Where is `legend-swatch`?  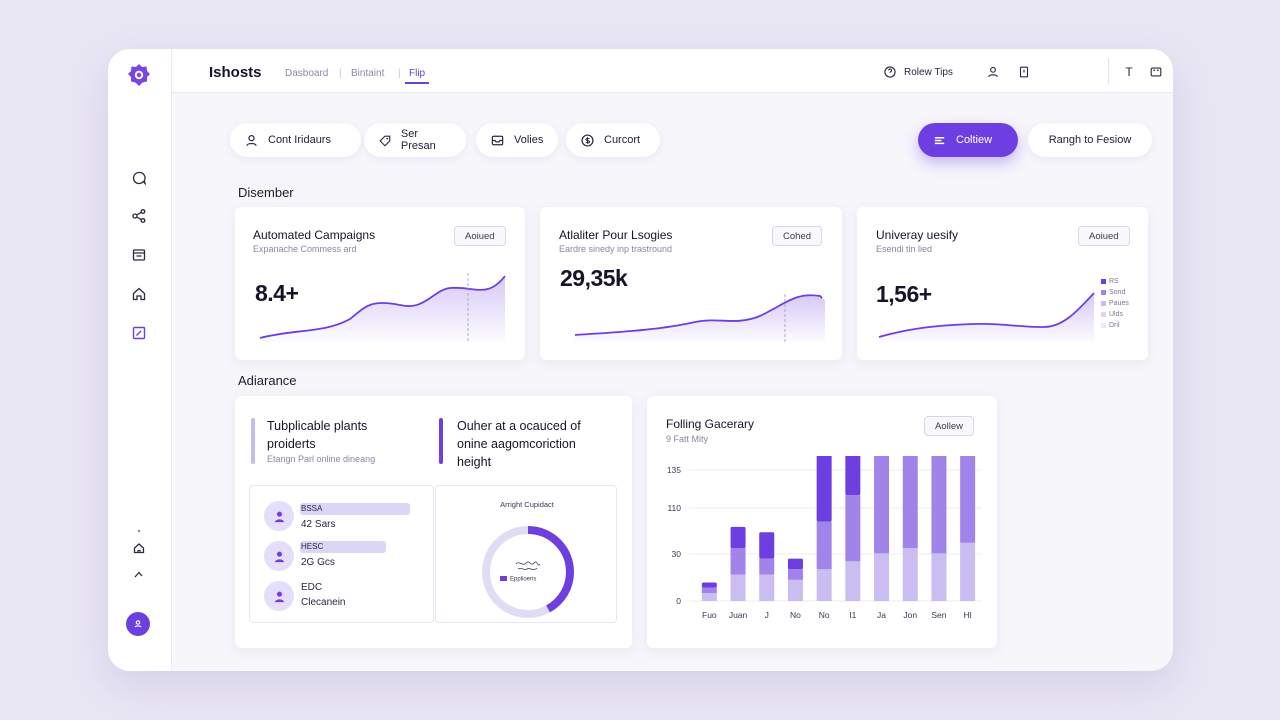 legend-swatch is located at coordinates (503, 578).